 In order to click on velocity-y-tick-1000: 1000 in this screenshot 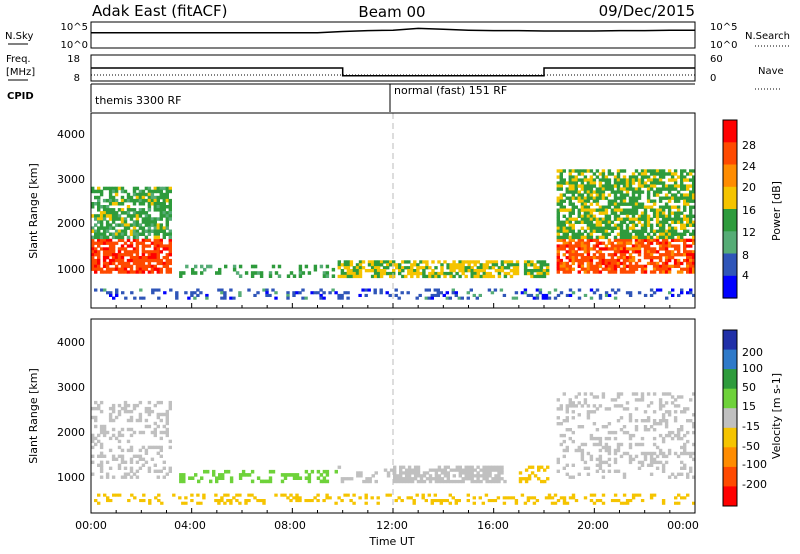, I will do `click(71, 477)`.